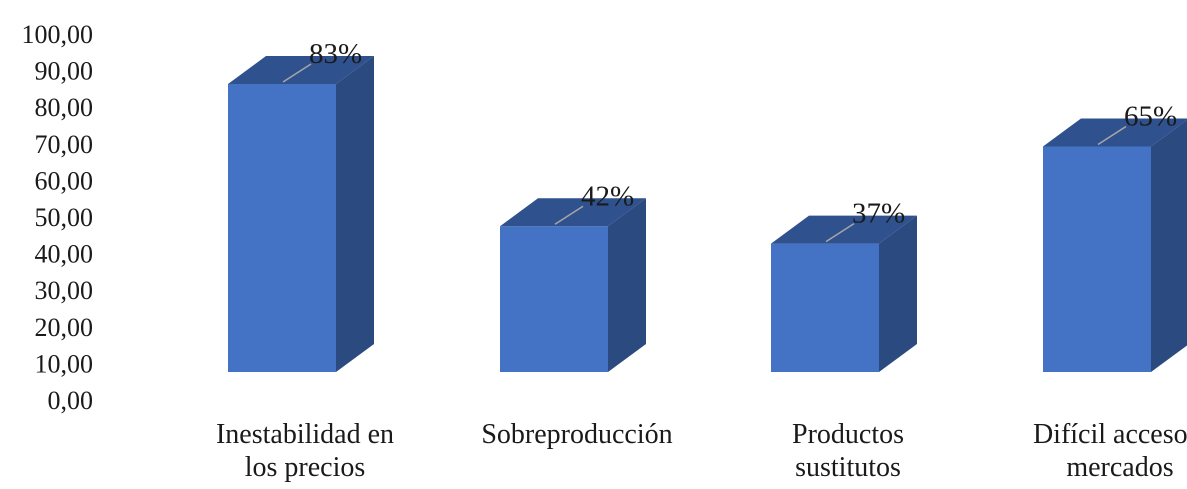 This screenshot has width=1187, height=489. What do you see at coordinates (305, 451) in the screenshot?
I see `category-label: Inestabilidad en los precios` at bounding box center [305, 451].